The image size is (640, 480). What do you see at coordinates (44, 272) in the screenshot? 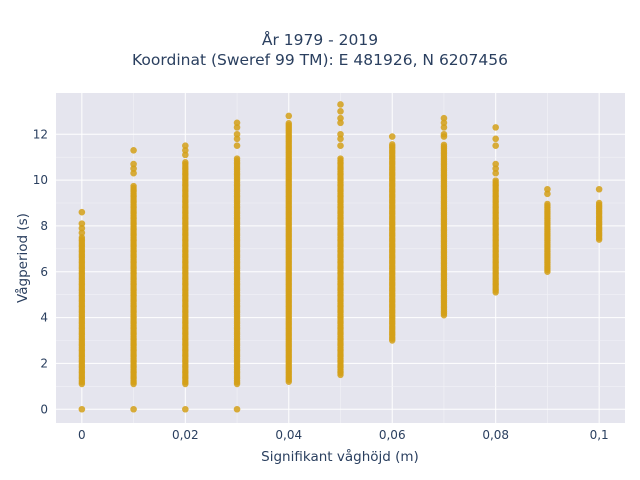
I see `y-tick-label: 6` at bounding box center [44, 272].